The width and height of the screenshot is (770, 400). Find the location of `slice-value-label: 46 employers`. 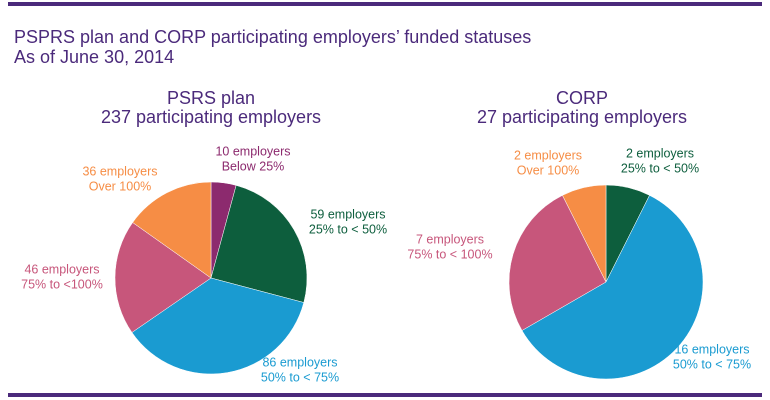

slice-value-label: 46 employers is located at coordinates (61, 269).